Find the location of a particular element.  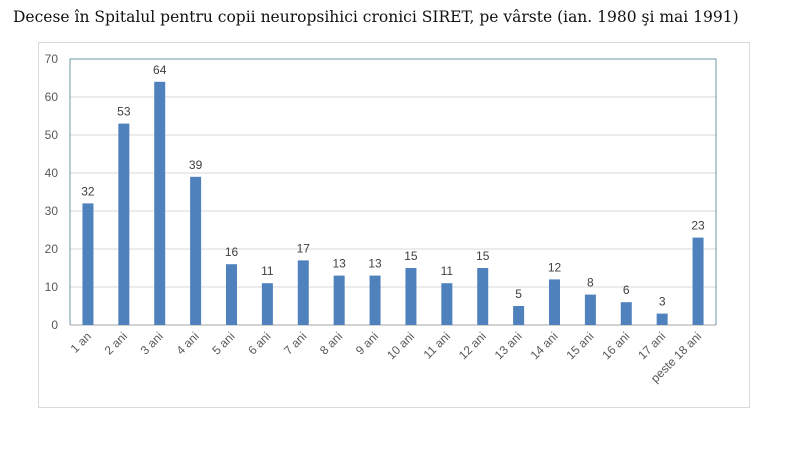

data-label: 32 is located at coordinates (88, 191).